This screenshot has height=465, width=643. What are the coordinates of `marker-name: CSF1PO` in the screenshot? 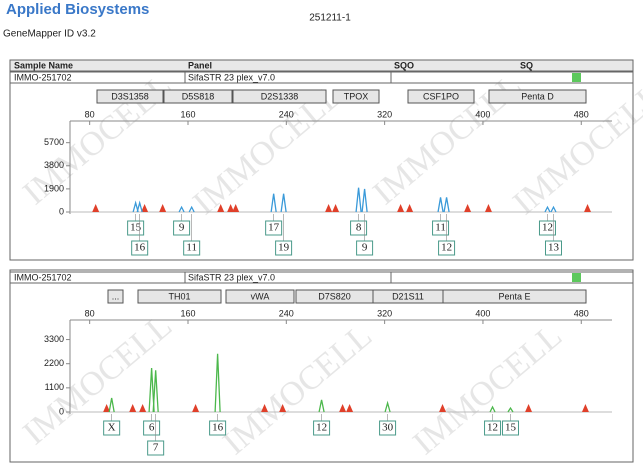 It's located at (441, 96).